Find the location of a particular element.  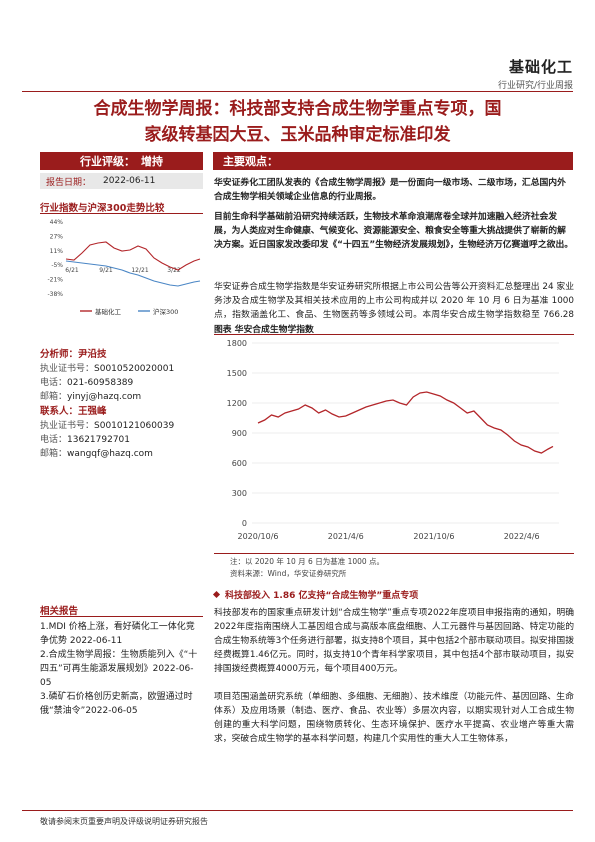

legend-label: 基础化工 is located at coordinates (108, 311).